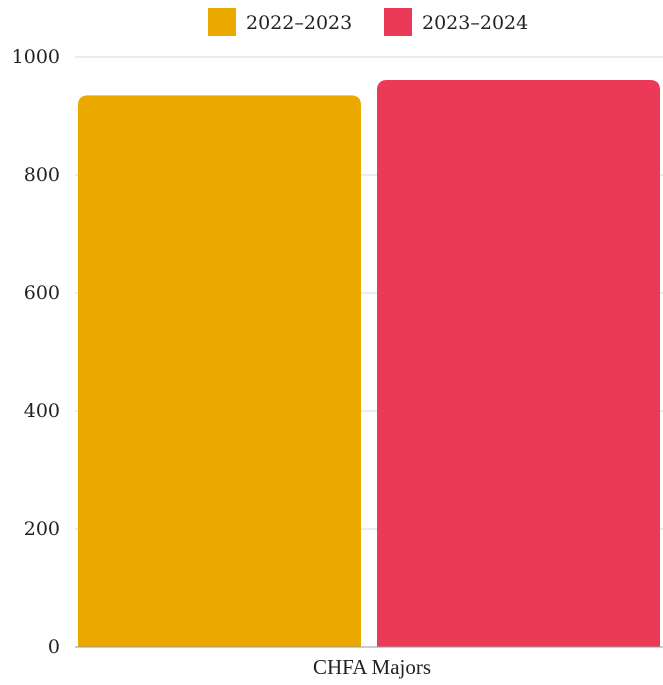 Image resolution: width=663 pixels, height=685 pixels. I want to click on y-tick-label: 800, so click(42, 175).